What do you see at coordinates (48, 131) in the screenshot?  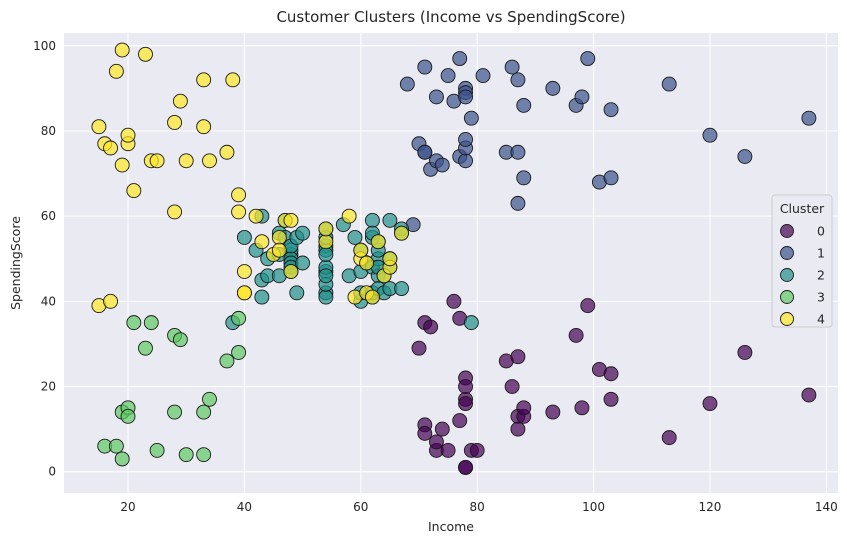 I see `y-tick-label: 80` at bounding box center [48, 131].